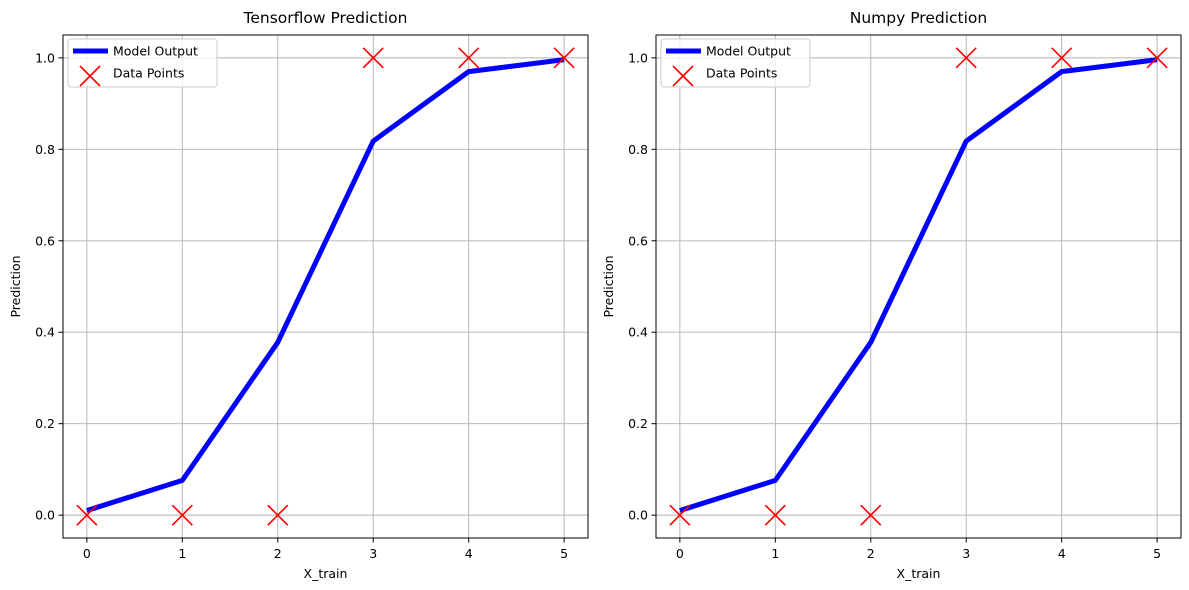 The width and height of the screenshot is (1189, 590). I want to click on chart-title: Numpy Prediction, so click(918, 18).